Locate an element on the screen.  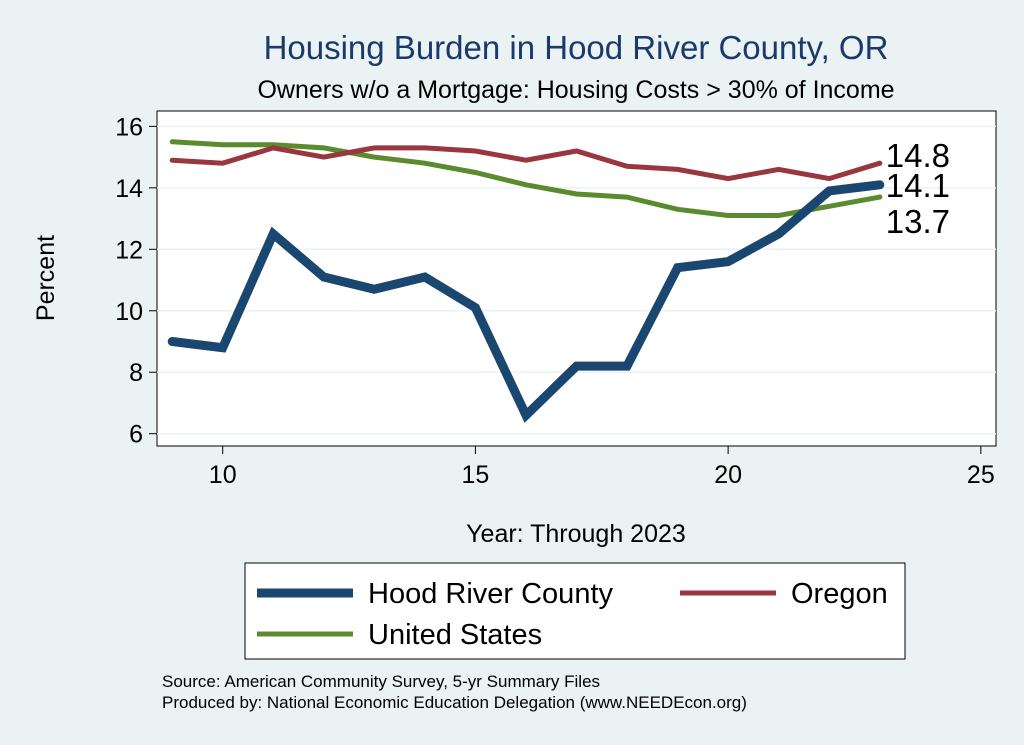
y-tick-label: 6 is located at coordinates (136, 435).